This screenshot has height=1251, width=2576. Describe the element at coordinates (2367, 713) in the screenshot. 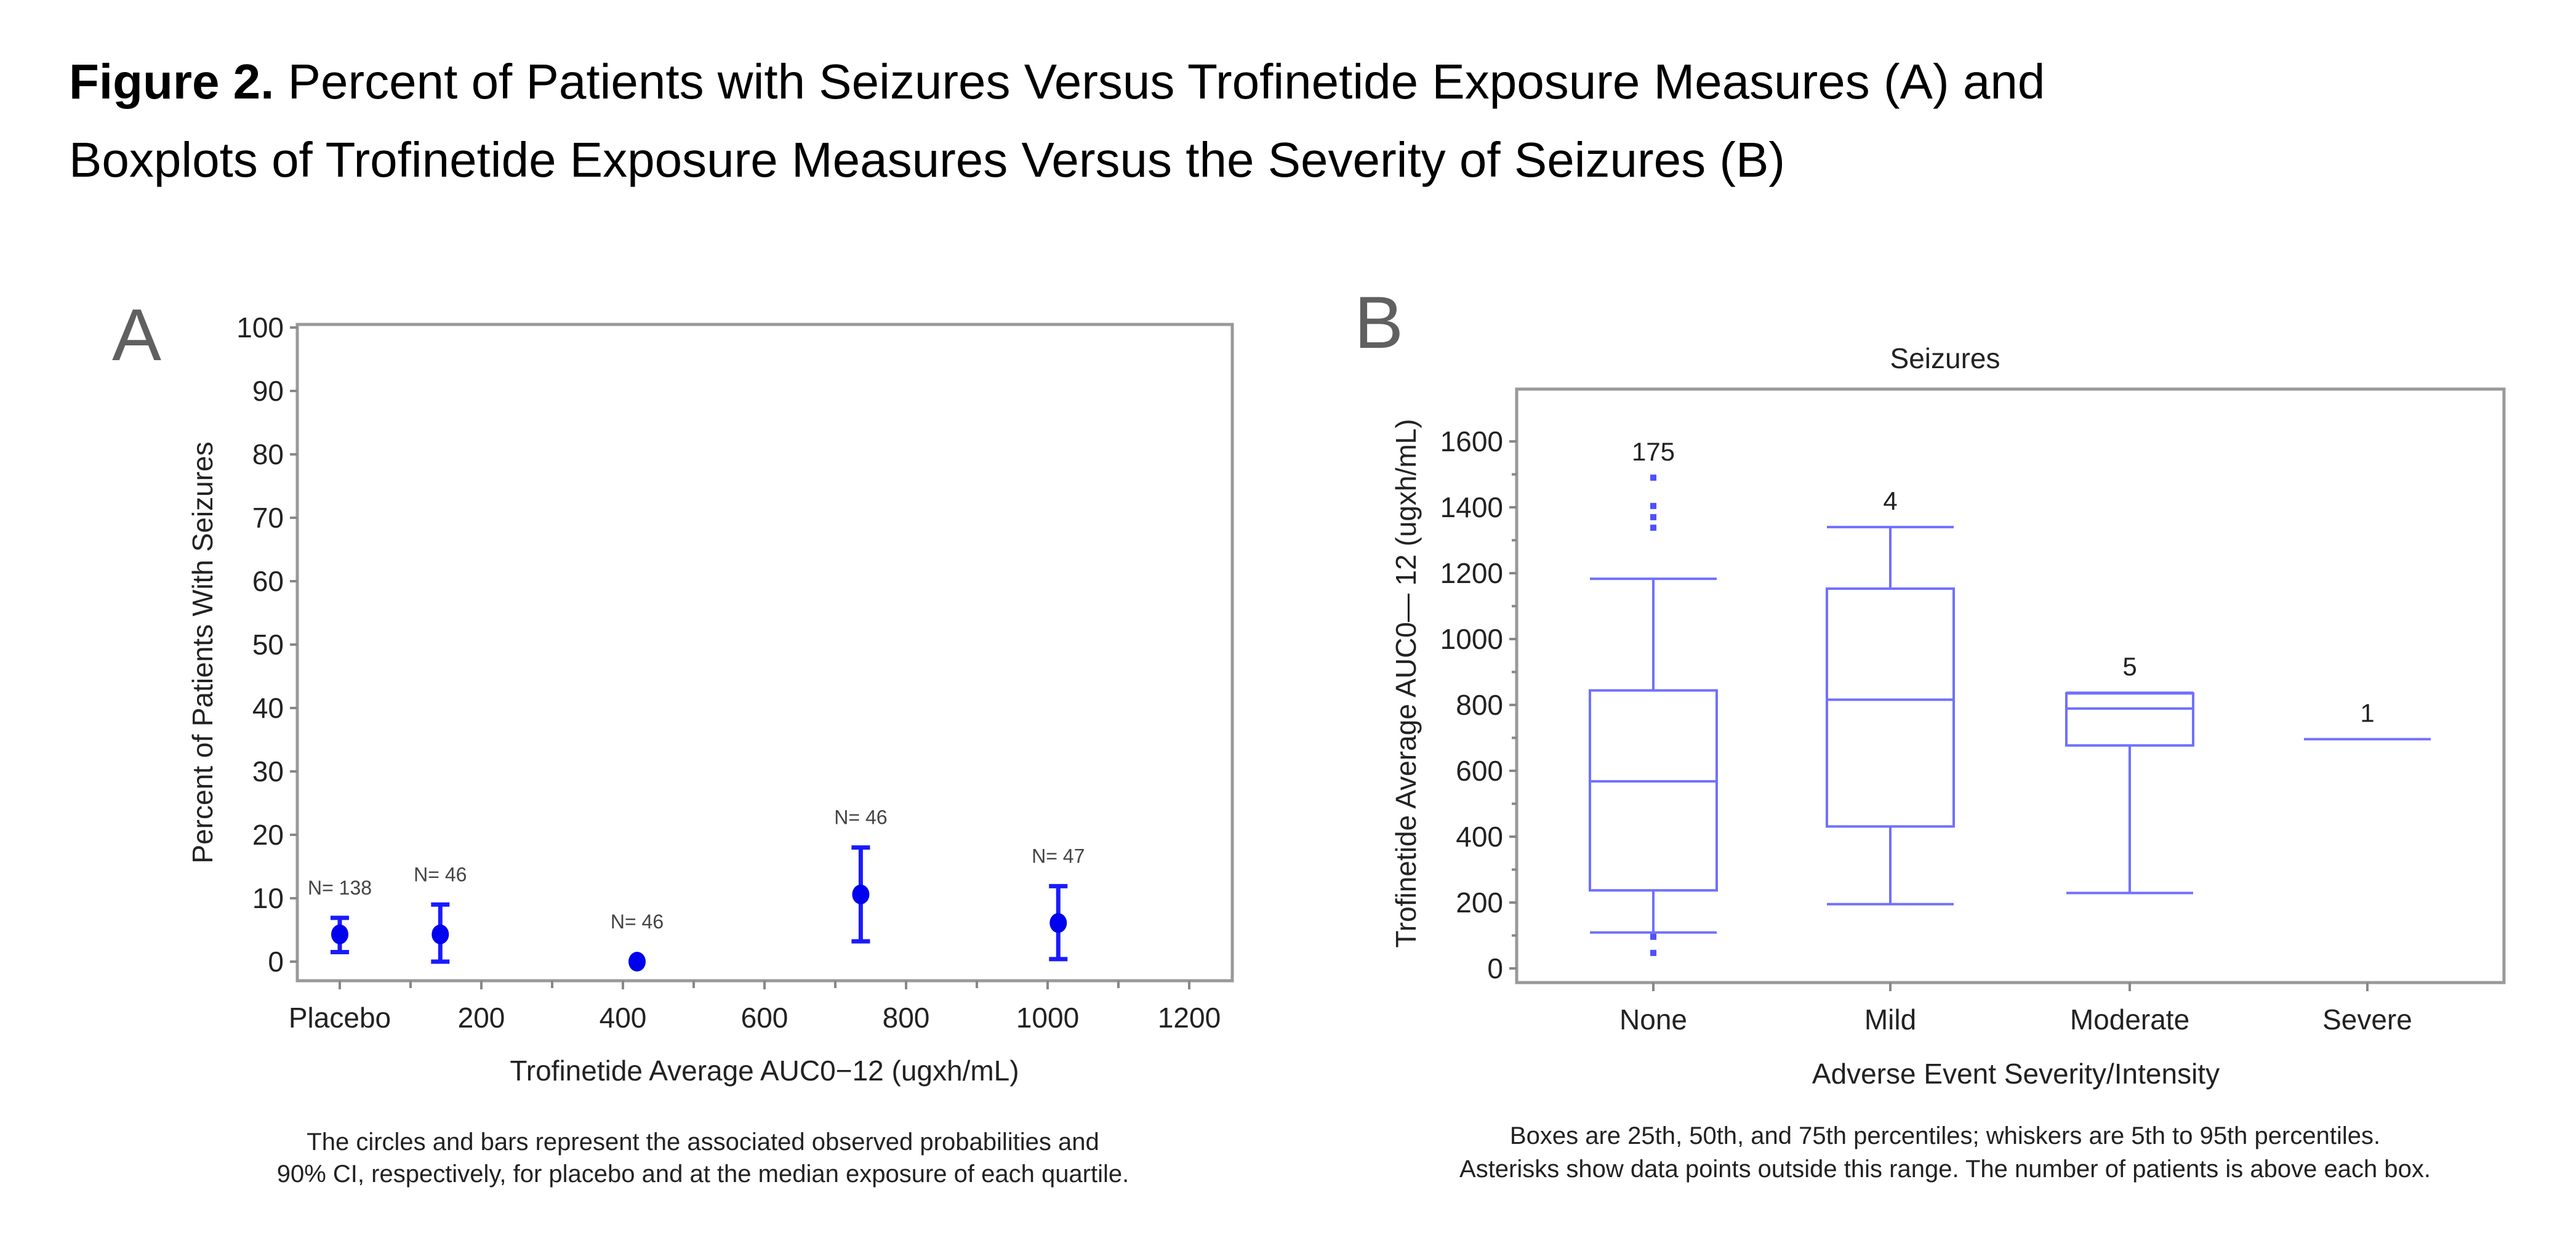

I see `patient-count-label: 1` at that location.